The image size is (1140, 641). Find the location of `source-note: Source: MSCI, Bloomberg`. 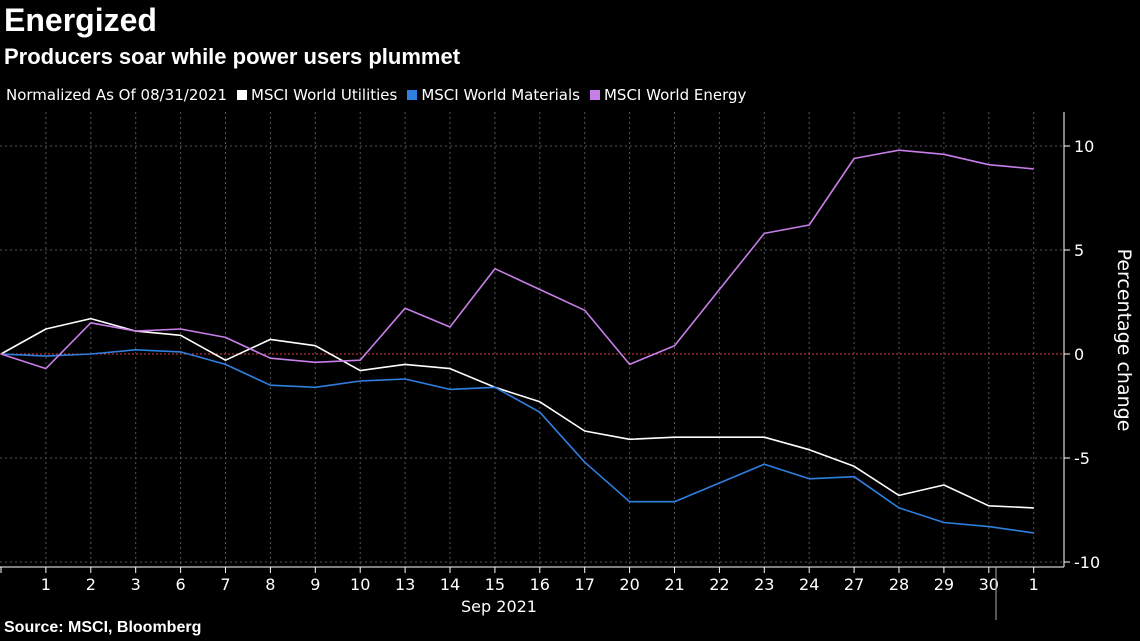

source-note: Source: MSCI, Bloomberg is located at coordinates (103, 627).